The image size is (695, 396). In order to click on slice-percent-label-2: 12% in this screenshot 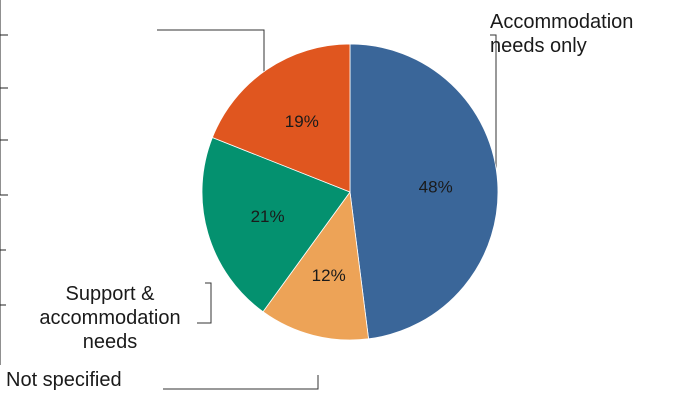, I will do `click(329, 275)`.